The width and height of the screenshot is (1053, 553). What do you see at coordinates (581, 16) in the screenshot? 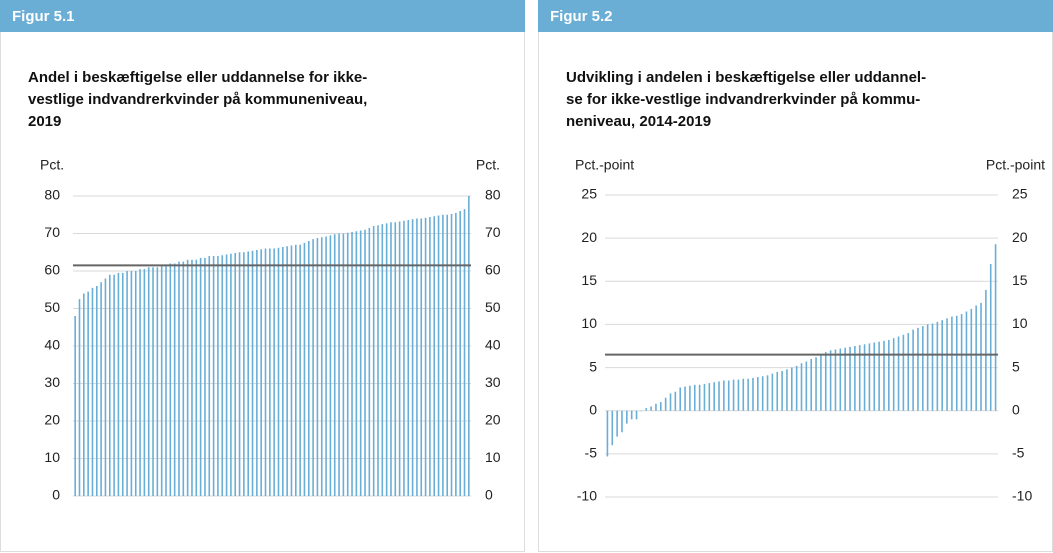
I see `figure-label: Figur 5.2` at bounding box center [581, 16].